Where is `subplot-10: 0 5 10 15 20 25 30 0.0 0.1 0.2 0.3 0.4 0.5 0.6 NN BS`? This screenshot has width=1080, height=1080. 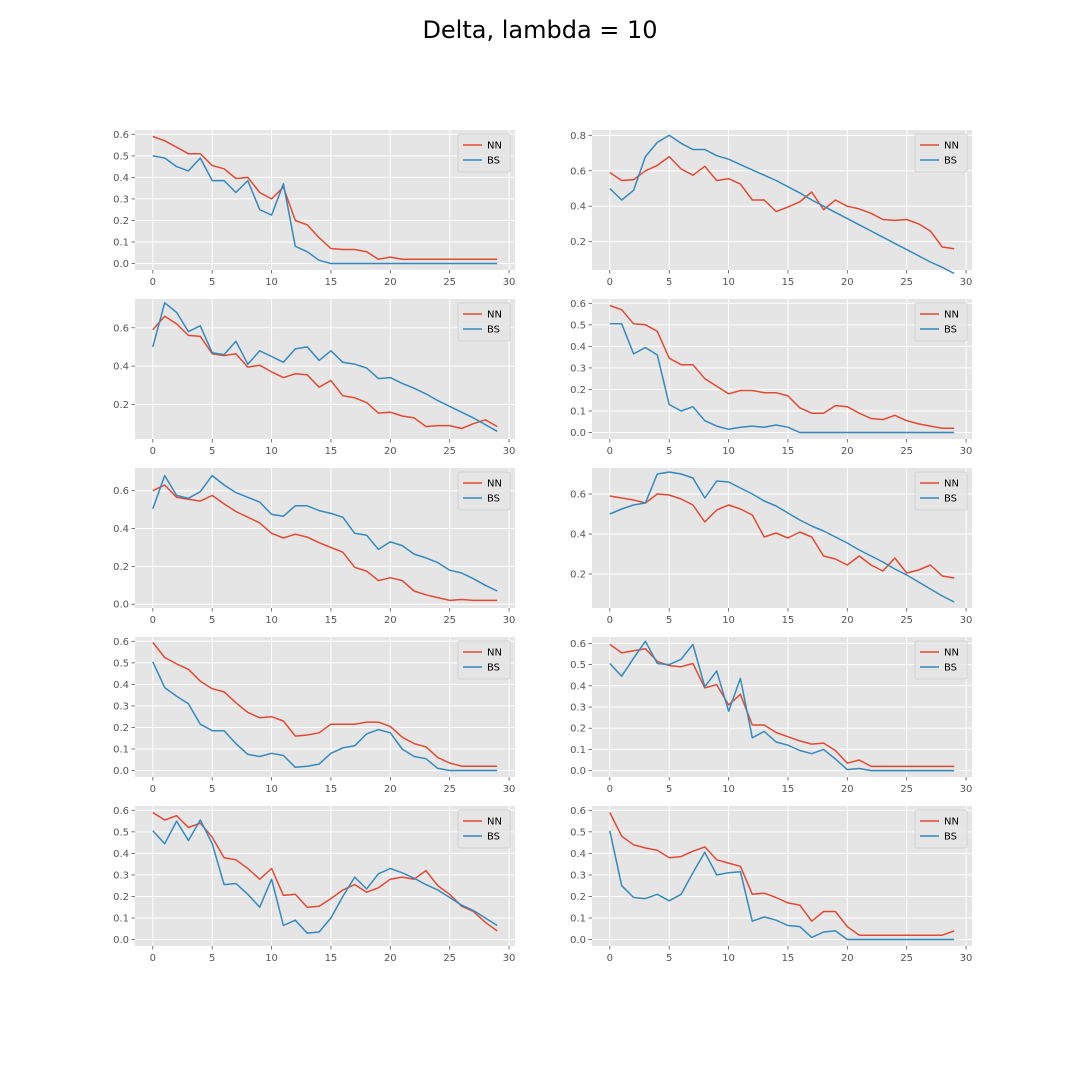
subplot-10: 0 5 10 15 20 25 30 0.0 0.1 0.2 0.3 0.4 0.5 0.6 NN BS is located at coordinates (771, 885).